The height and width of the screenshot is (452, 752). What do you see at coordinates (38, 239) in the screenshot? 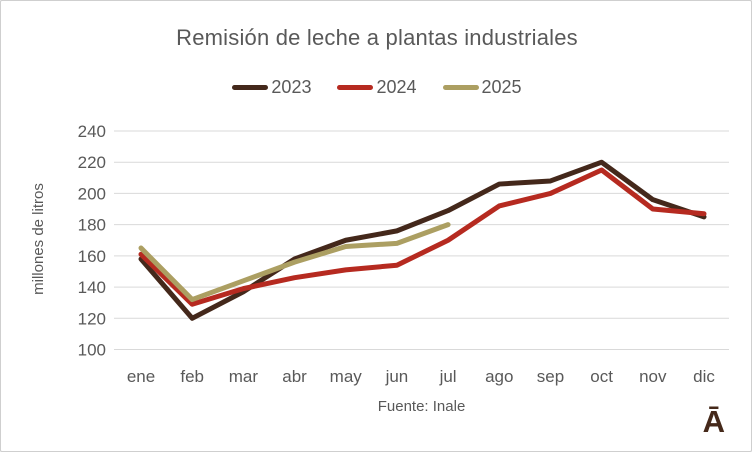
I see `y-axis-title: millones de litros` at bounding box center [38, 239].